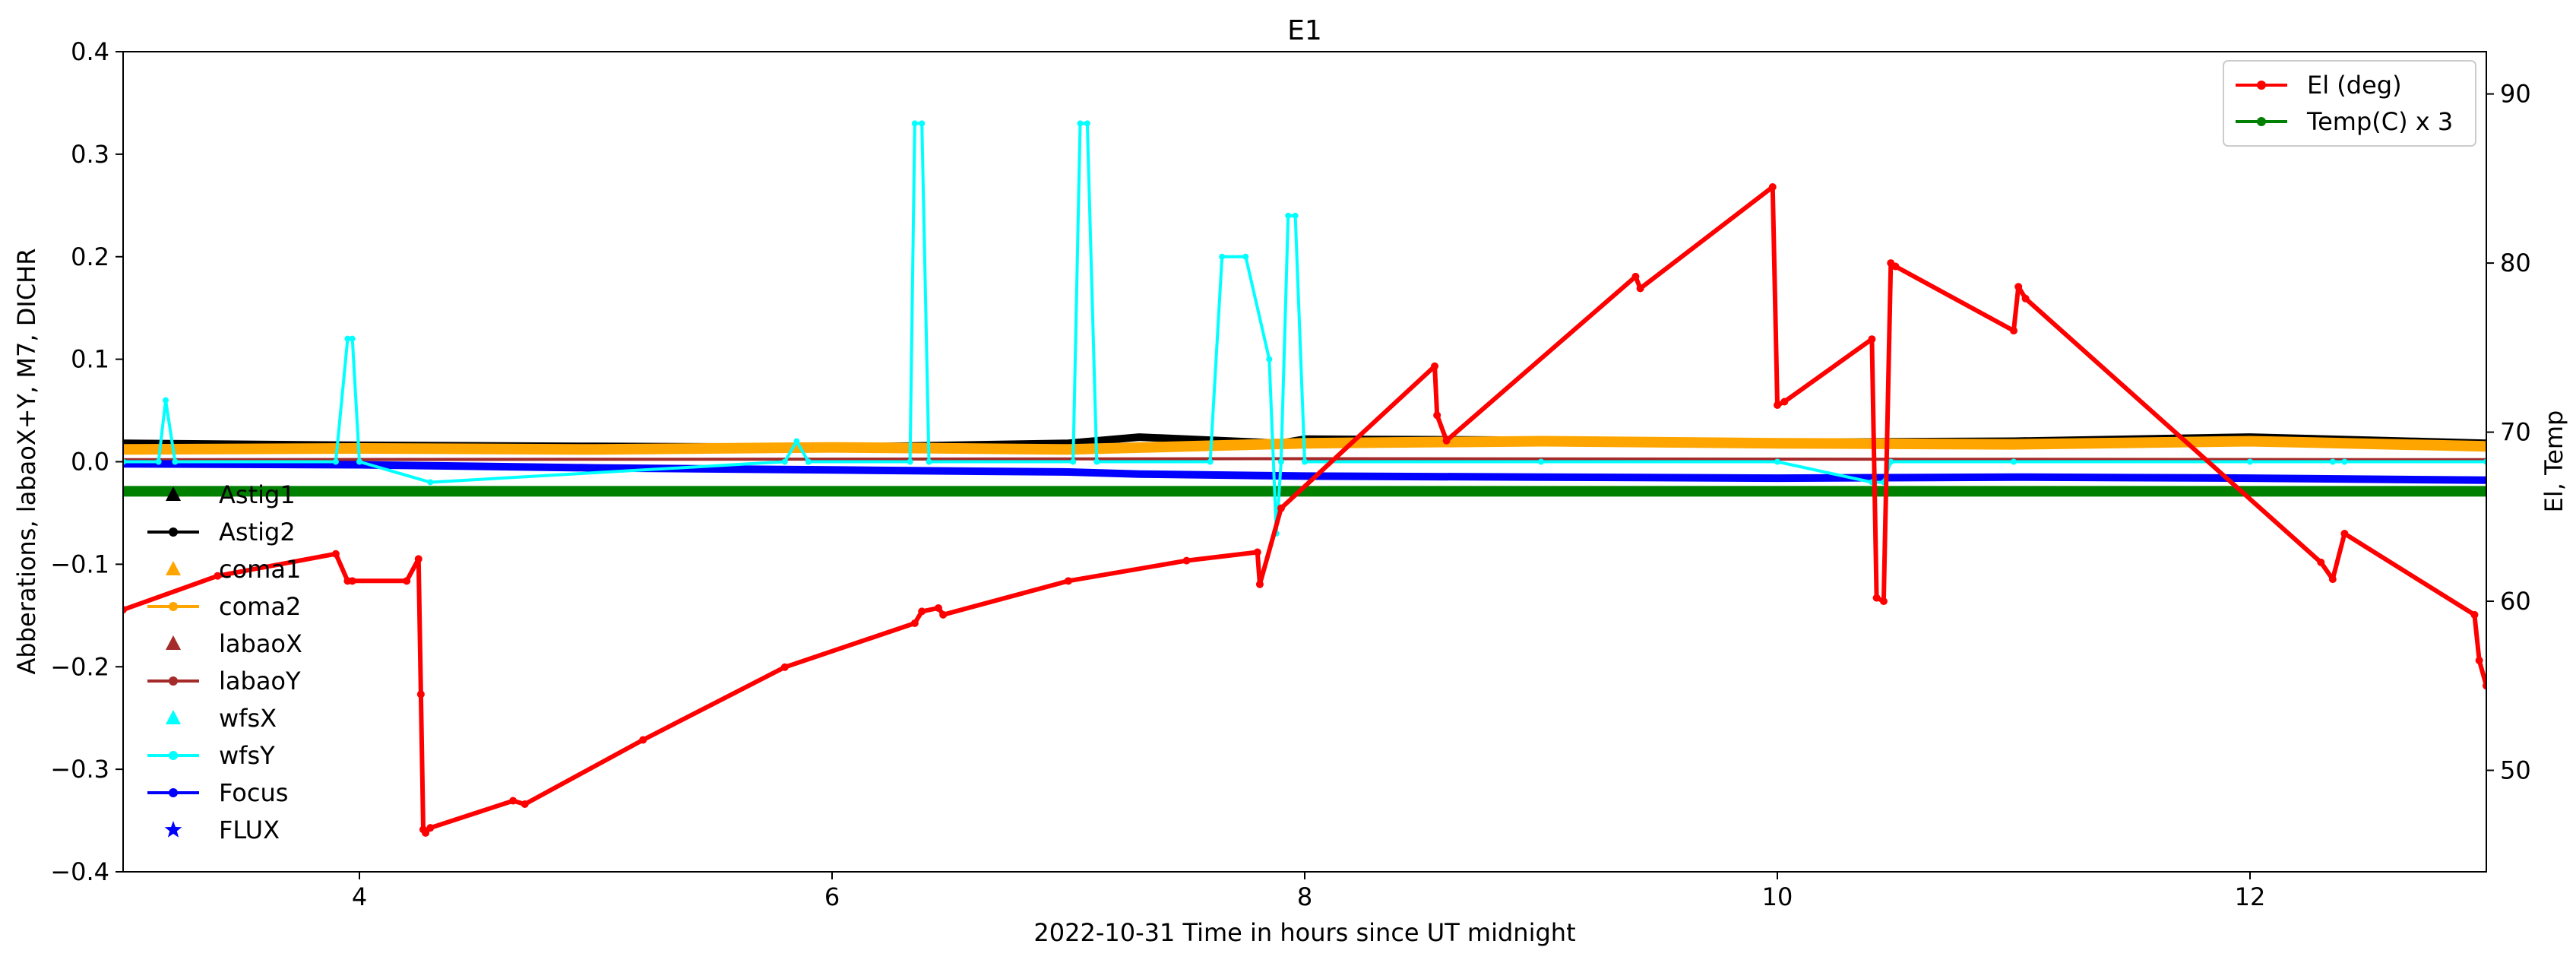 The image size is (2576, 963). What do you see at coordinates (90, 51) in the screenshot?
I see `y-left-tick-label: 0.4` at bounding box center [90, 51].